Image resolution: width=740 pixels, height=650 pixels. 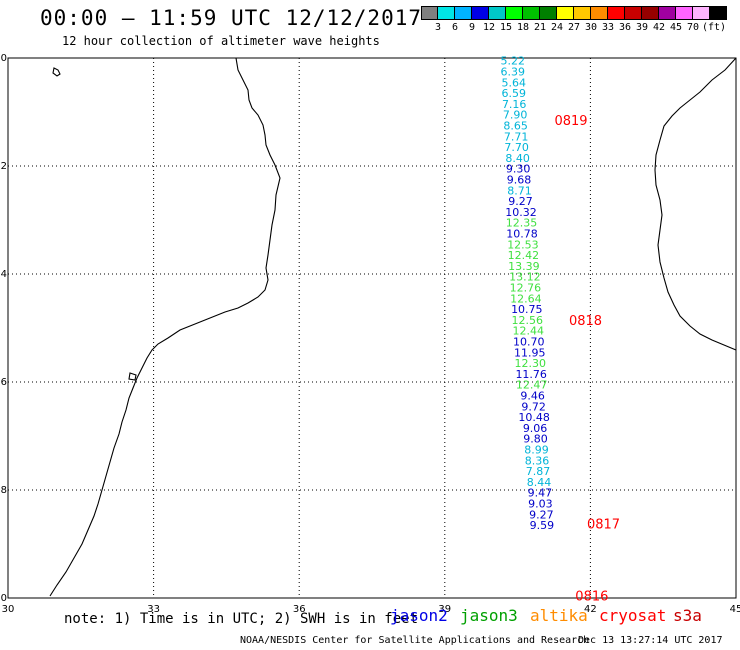 I want to click on wave-height-reading: 9.68, so click(x=519, y=180).